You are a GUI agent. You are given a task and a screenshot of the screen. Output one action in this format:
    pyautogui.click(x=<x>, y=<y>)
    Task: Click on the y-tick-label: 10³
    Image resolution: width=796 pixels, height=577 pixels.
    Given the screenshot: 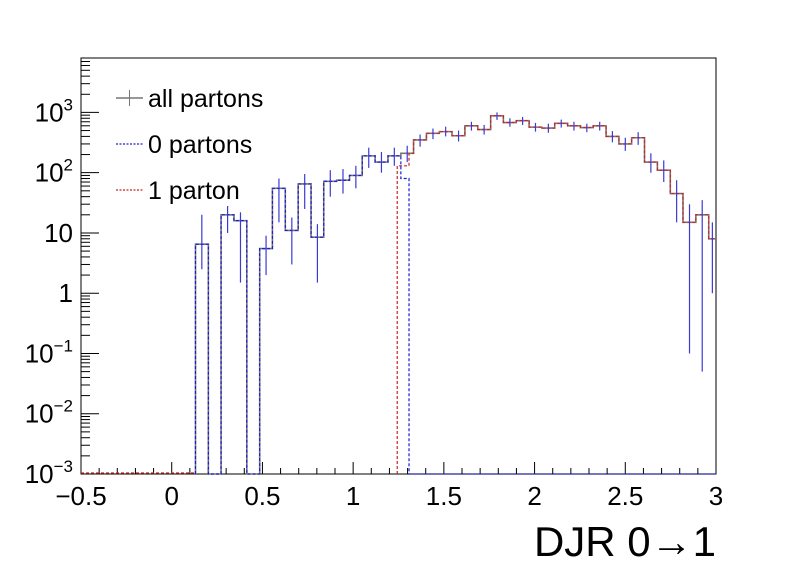 What is the action you would take?
    pyautogui.click(x=54, y=111)
    